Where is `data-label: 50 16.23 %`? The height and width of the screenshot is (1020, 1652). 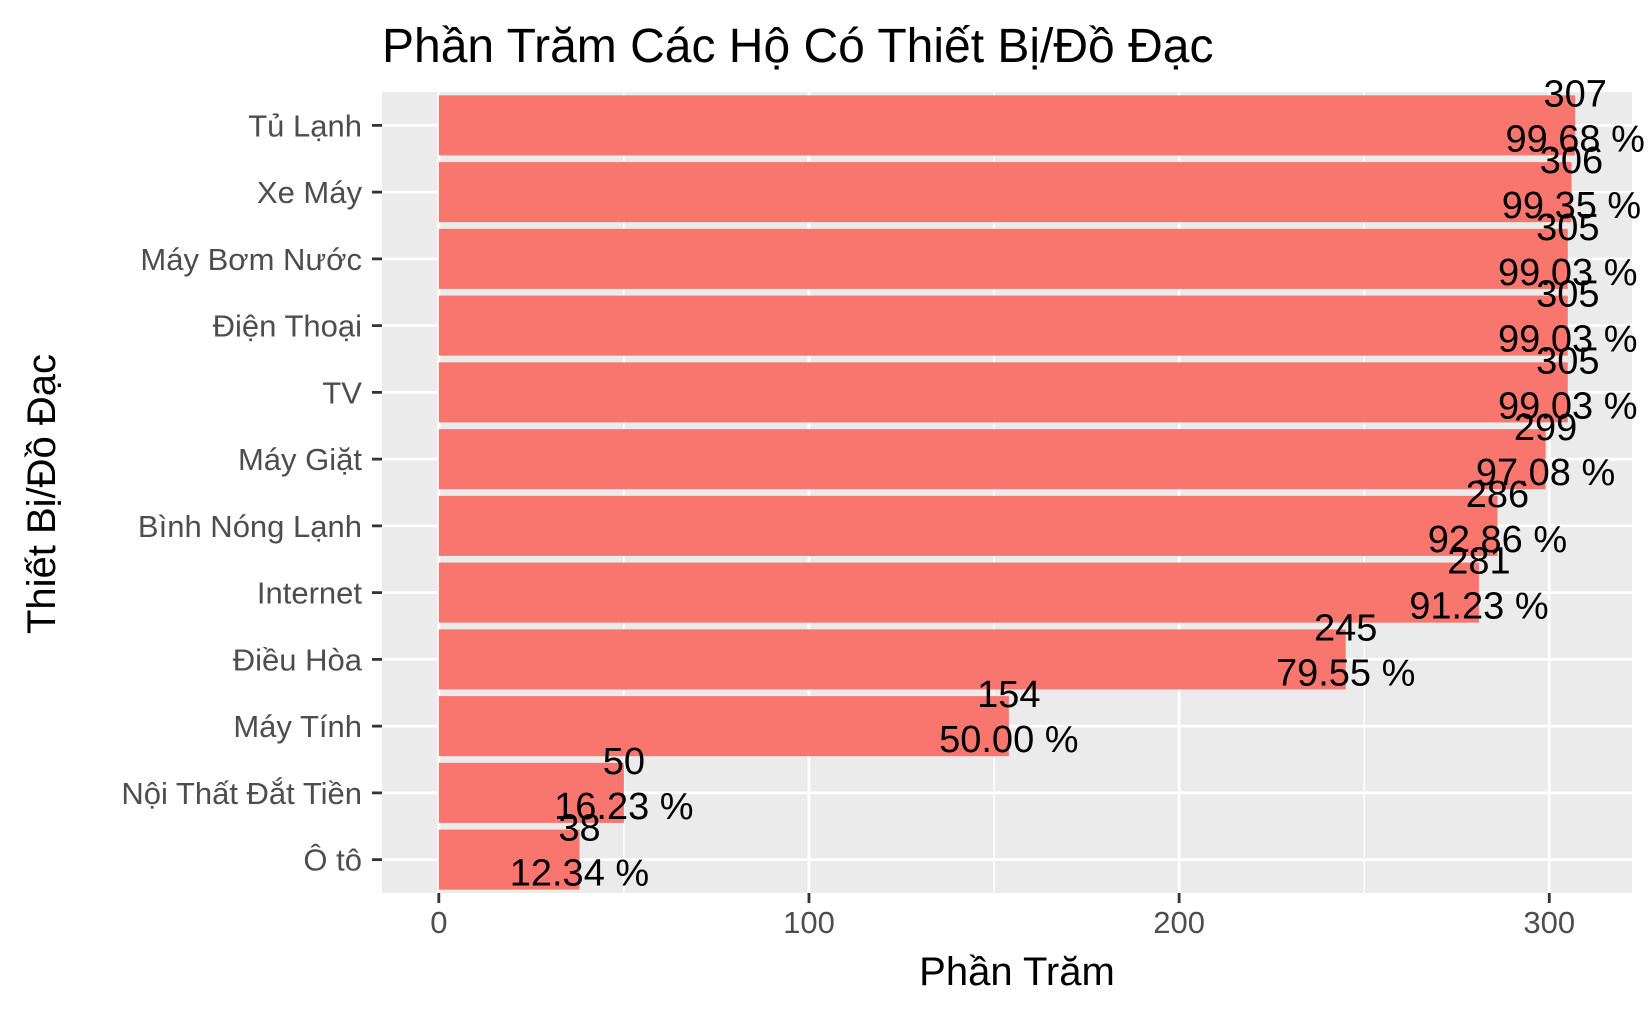 data-label: 50 16.23 % is located at coordinates (623, 784).